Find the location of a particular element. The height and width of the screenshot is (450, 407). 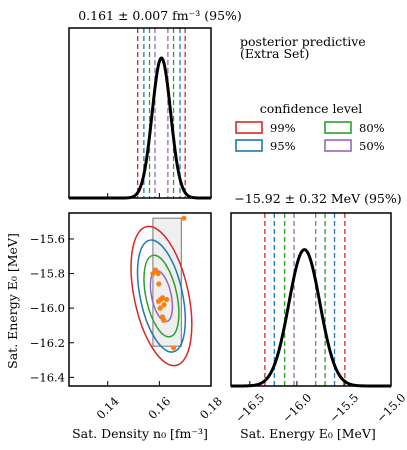

joint-y-tick-label: −15.6 is located at coordinates (47, 239).